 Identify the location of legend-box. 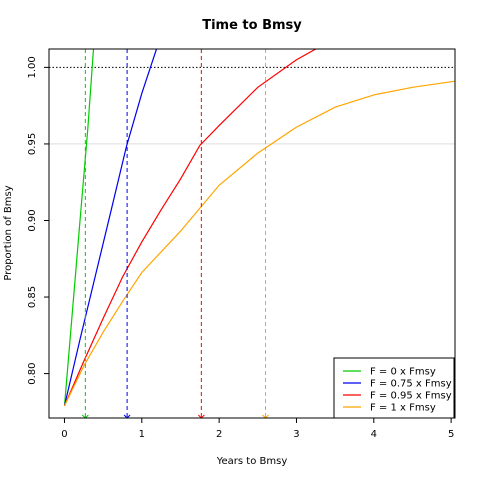
(394, 388).